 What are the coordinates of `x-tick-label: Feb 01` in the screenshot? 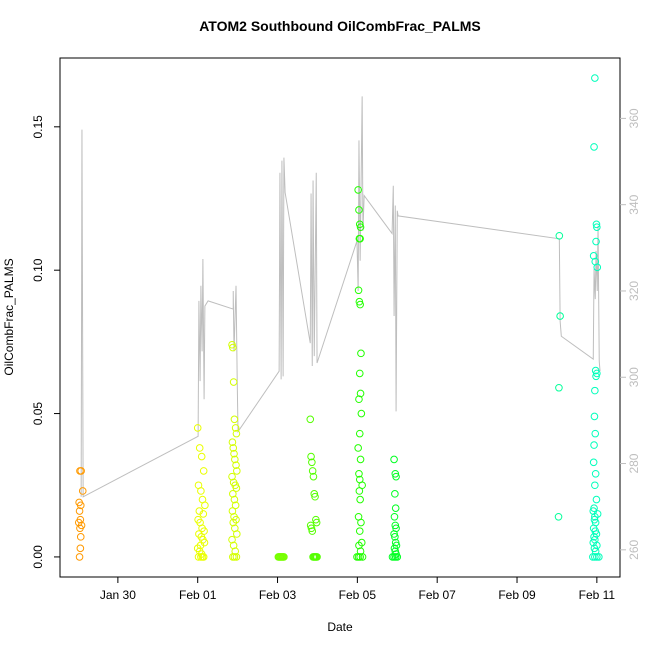 It's located at (198, 595).